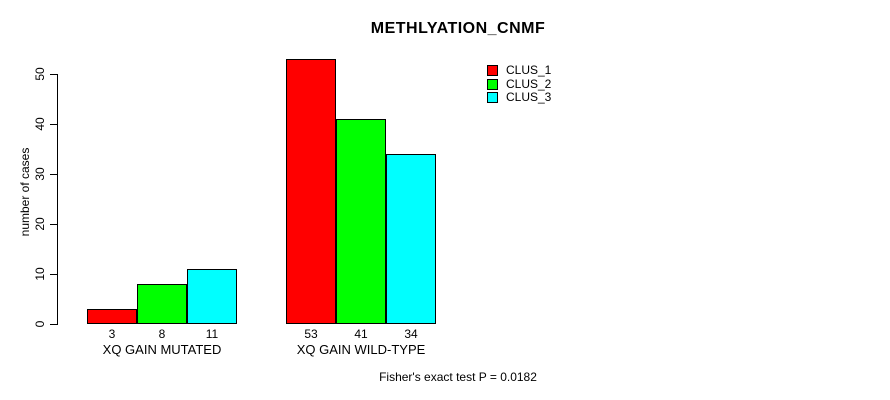  Describe the element at coordinates (458, 28) in the screenshot. I see `chart-title: METHLYATION_CNMF` at that location.